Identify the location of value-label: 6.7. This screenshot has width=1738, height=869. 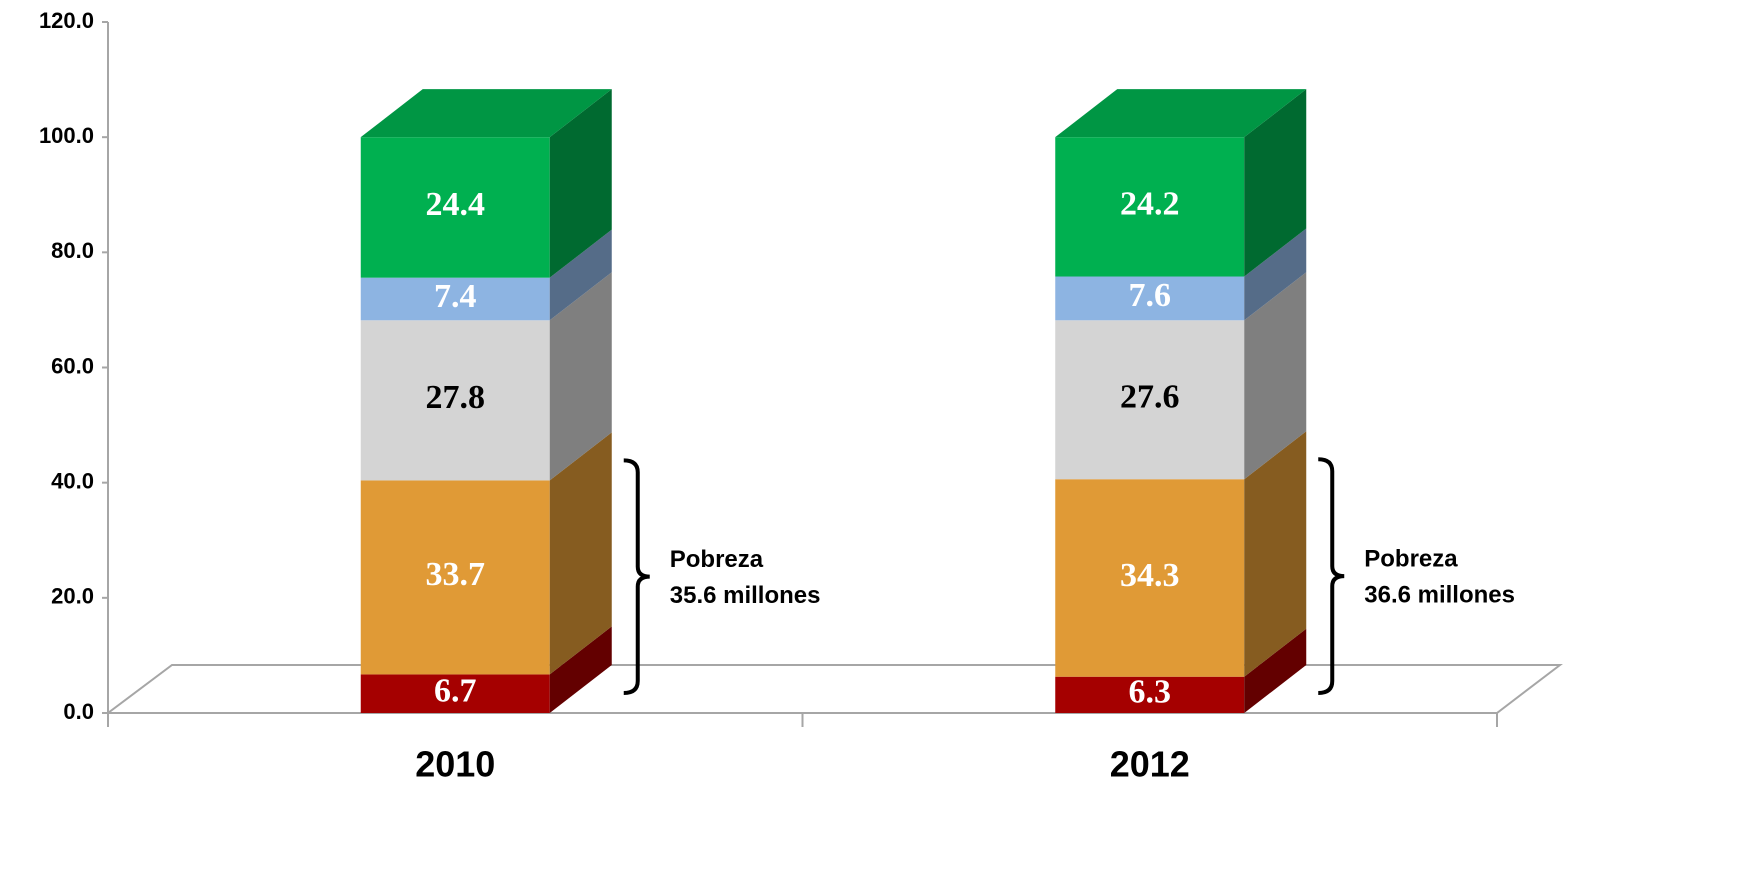
(455, 691).